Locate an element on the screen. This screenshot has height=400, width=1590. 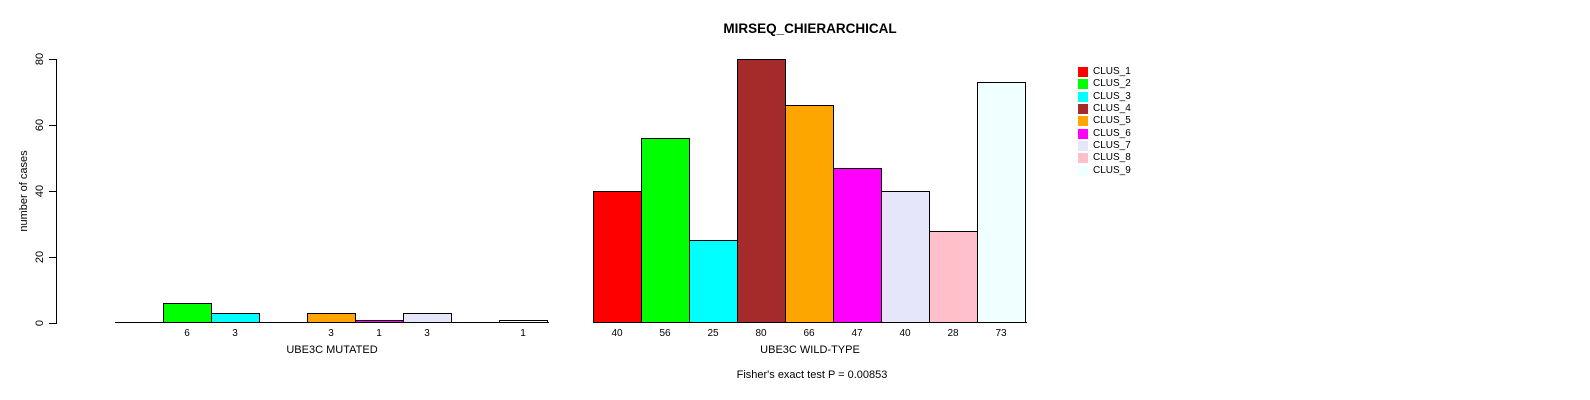
y-tick-label: 60 is located at coordinates (40, 125).